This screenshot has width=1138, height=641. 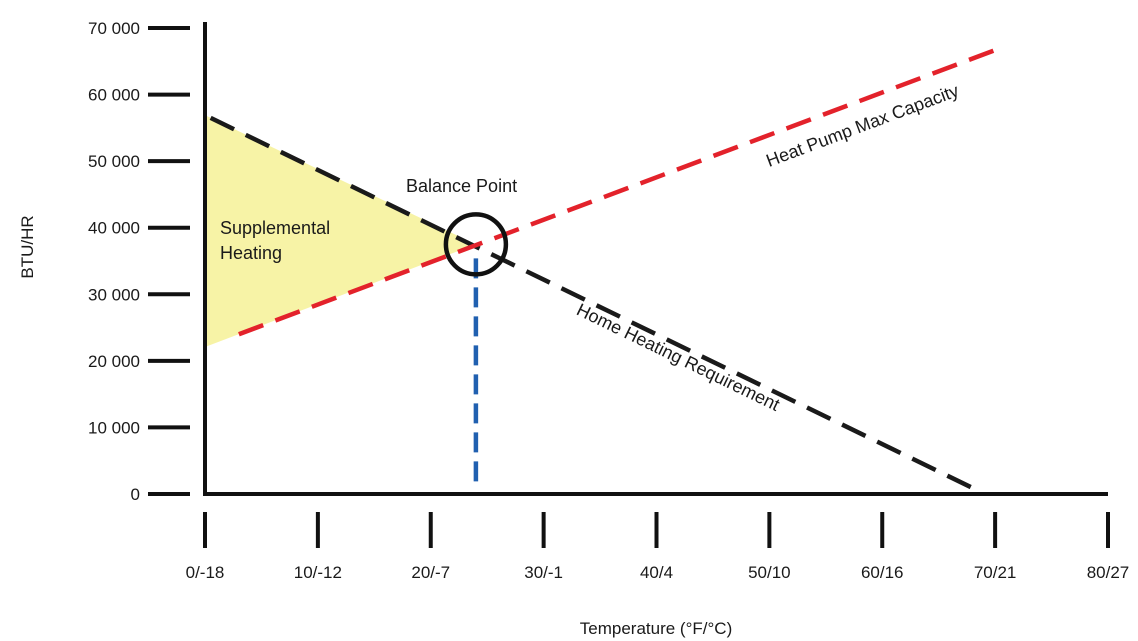 I want to click on y-tick-label: 60 000, so click(x=114, y=95).